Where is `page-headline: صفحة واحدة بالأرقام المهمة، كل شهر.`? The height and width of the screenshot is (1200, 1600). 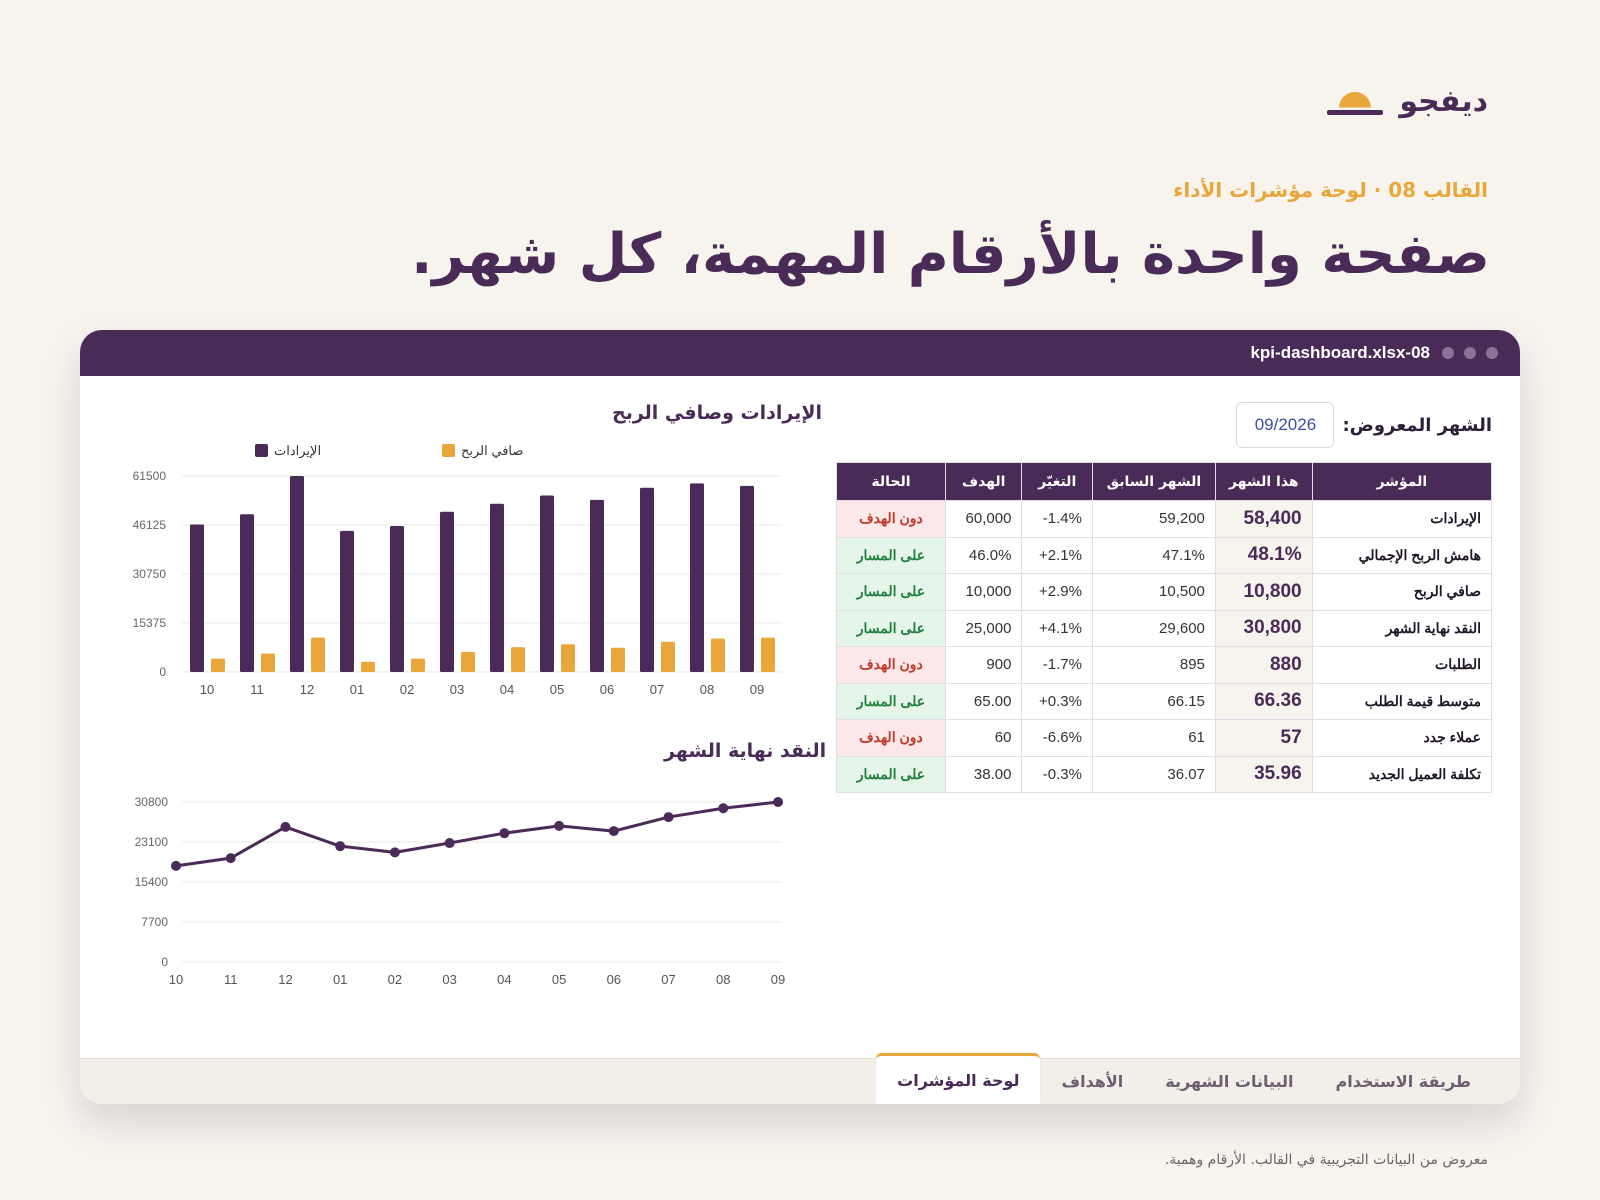
page-headline: صفحة واحدة بالأرقام المهمة، كل شهر. is located at coordinates (950, 254).